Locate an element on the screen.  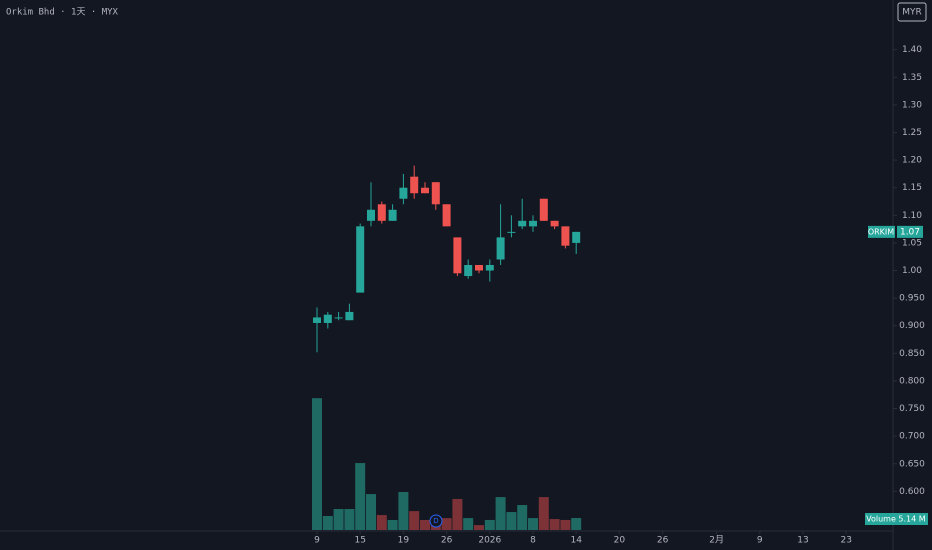
dividend-marker-label: D is located at coordinates (435, 521).